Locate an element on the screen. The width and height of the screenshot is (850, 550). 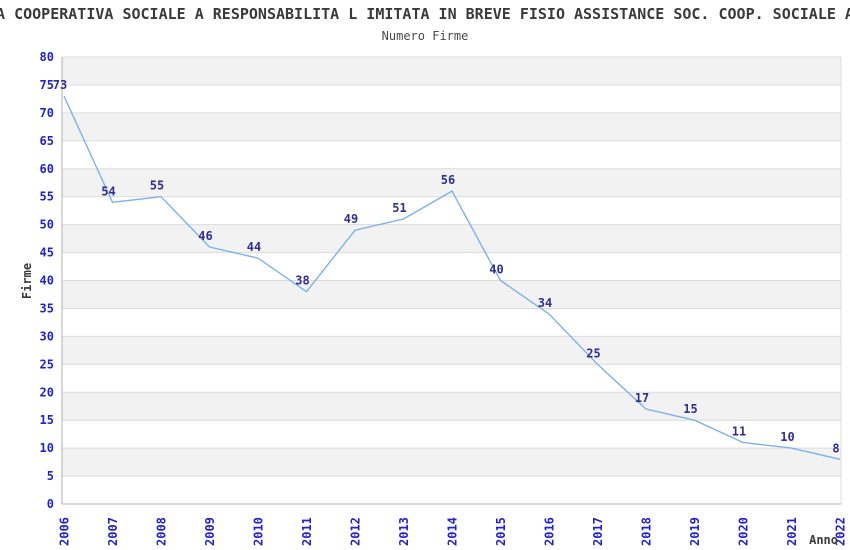
y-tick-label: 40 is located at coordinates (47, 281).